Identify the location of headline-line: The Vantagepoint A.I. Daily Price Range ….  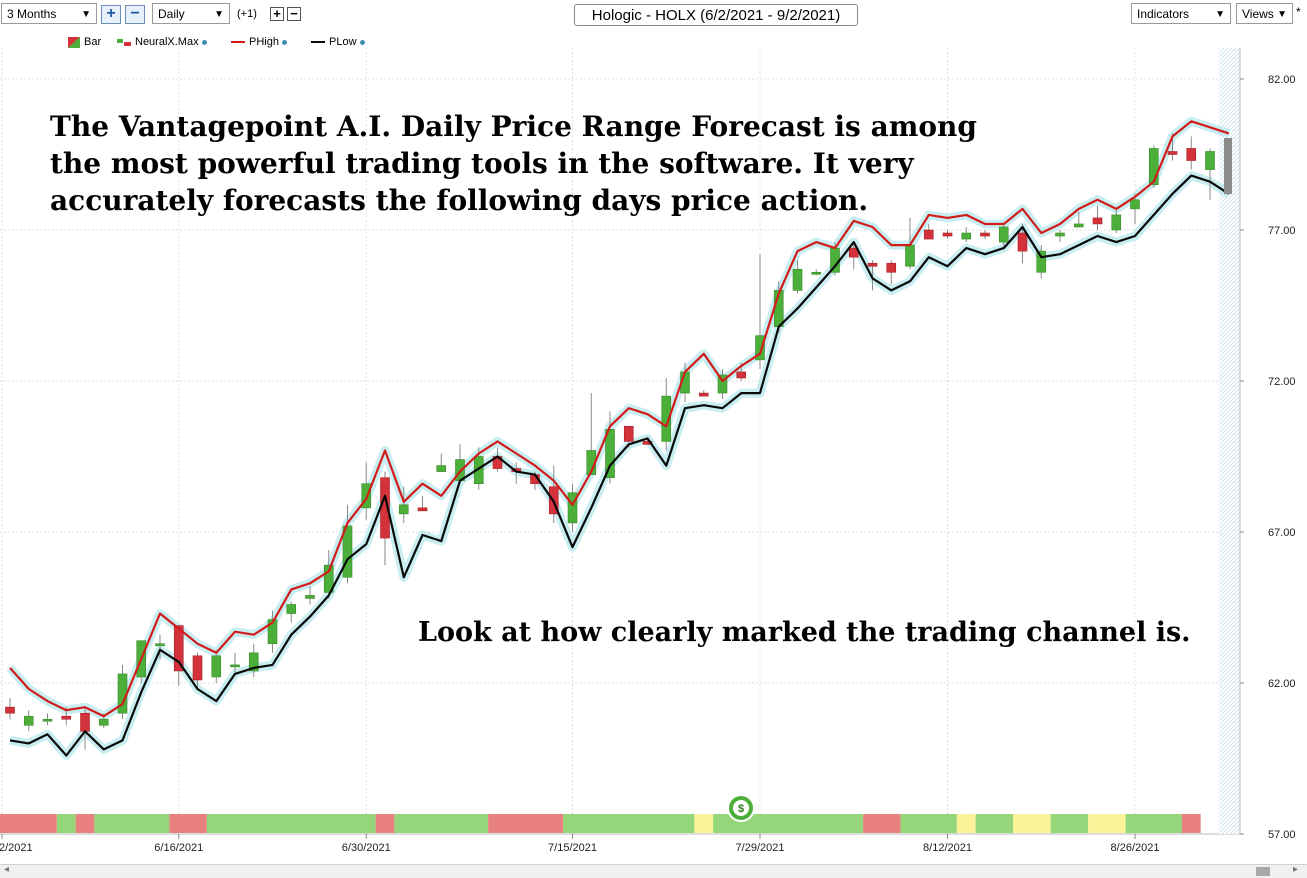
(513, 126).